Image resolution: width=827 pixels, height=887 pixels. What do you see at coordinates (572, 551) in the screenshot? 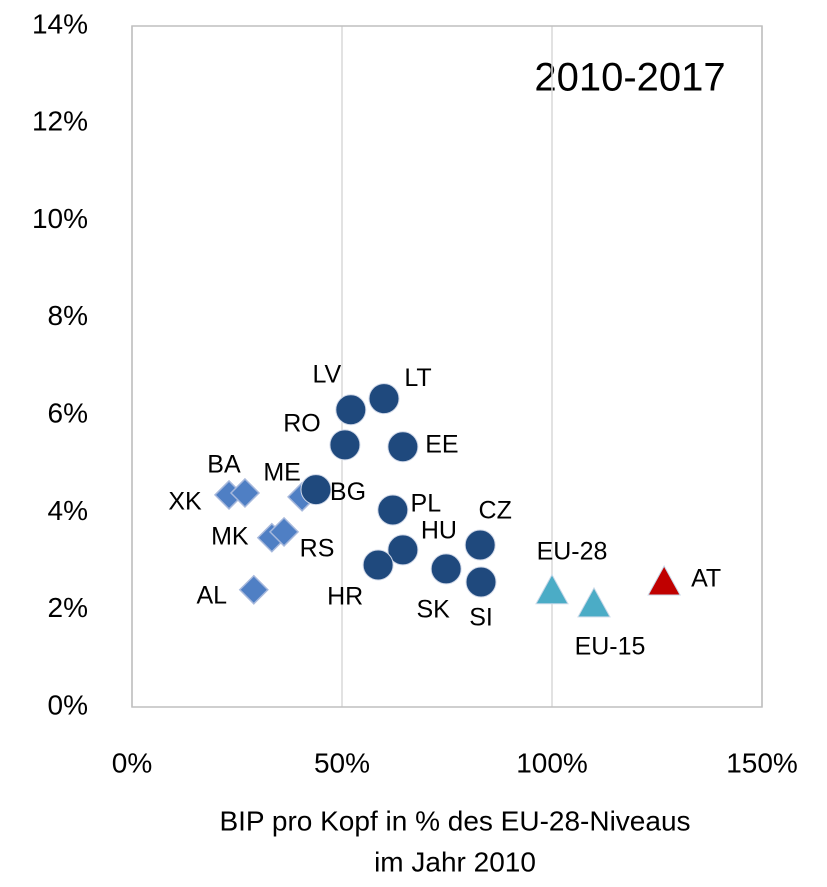
I see `point-label: EU-28` at bounding box center [572, 551].